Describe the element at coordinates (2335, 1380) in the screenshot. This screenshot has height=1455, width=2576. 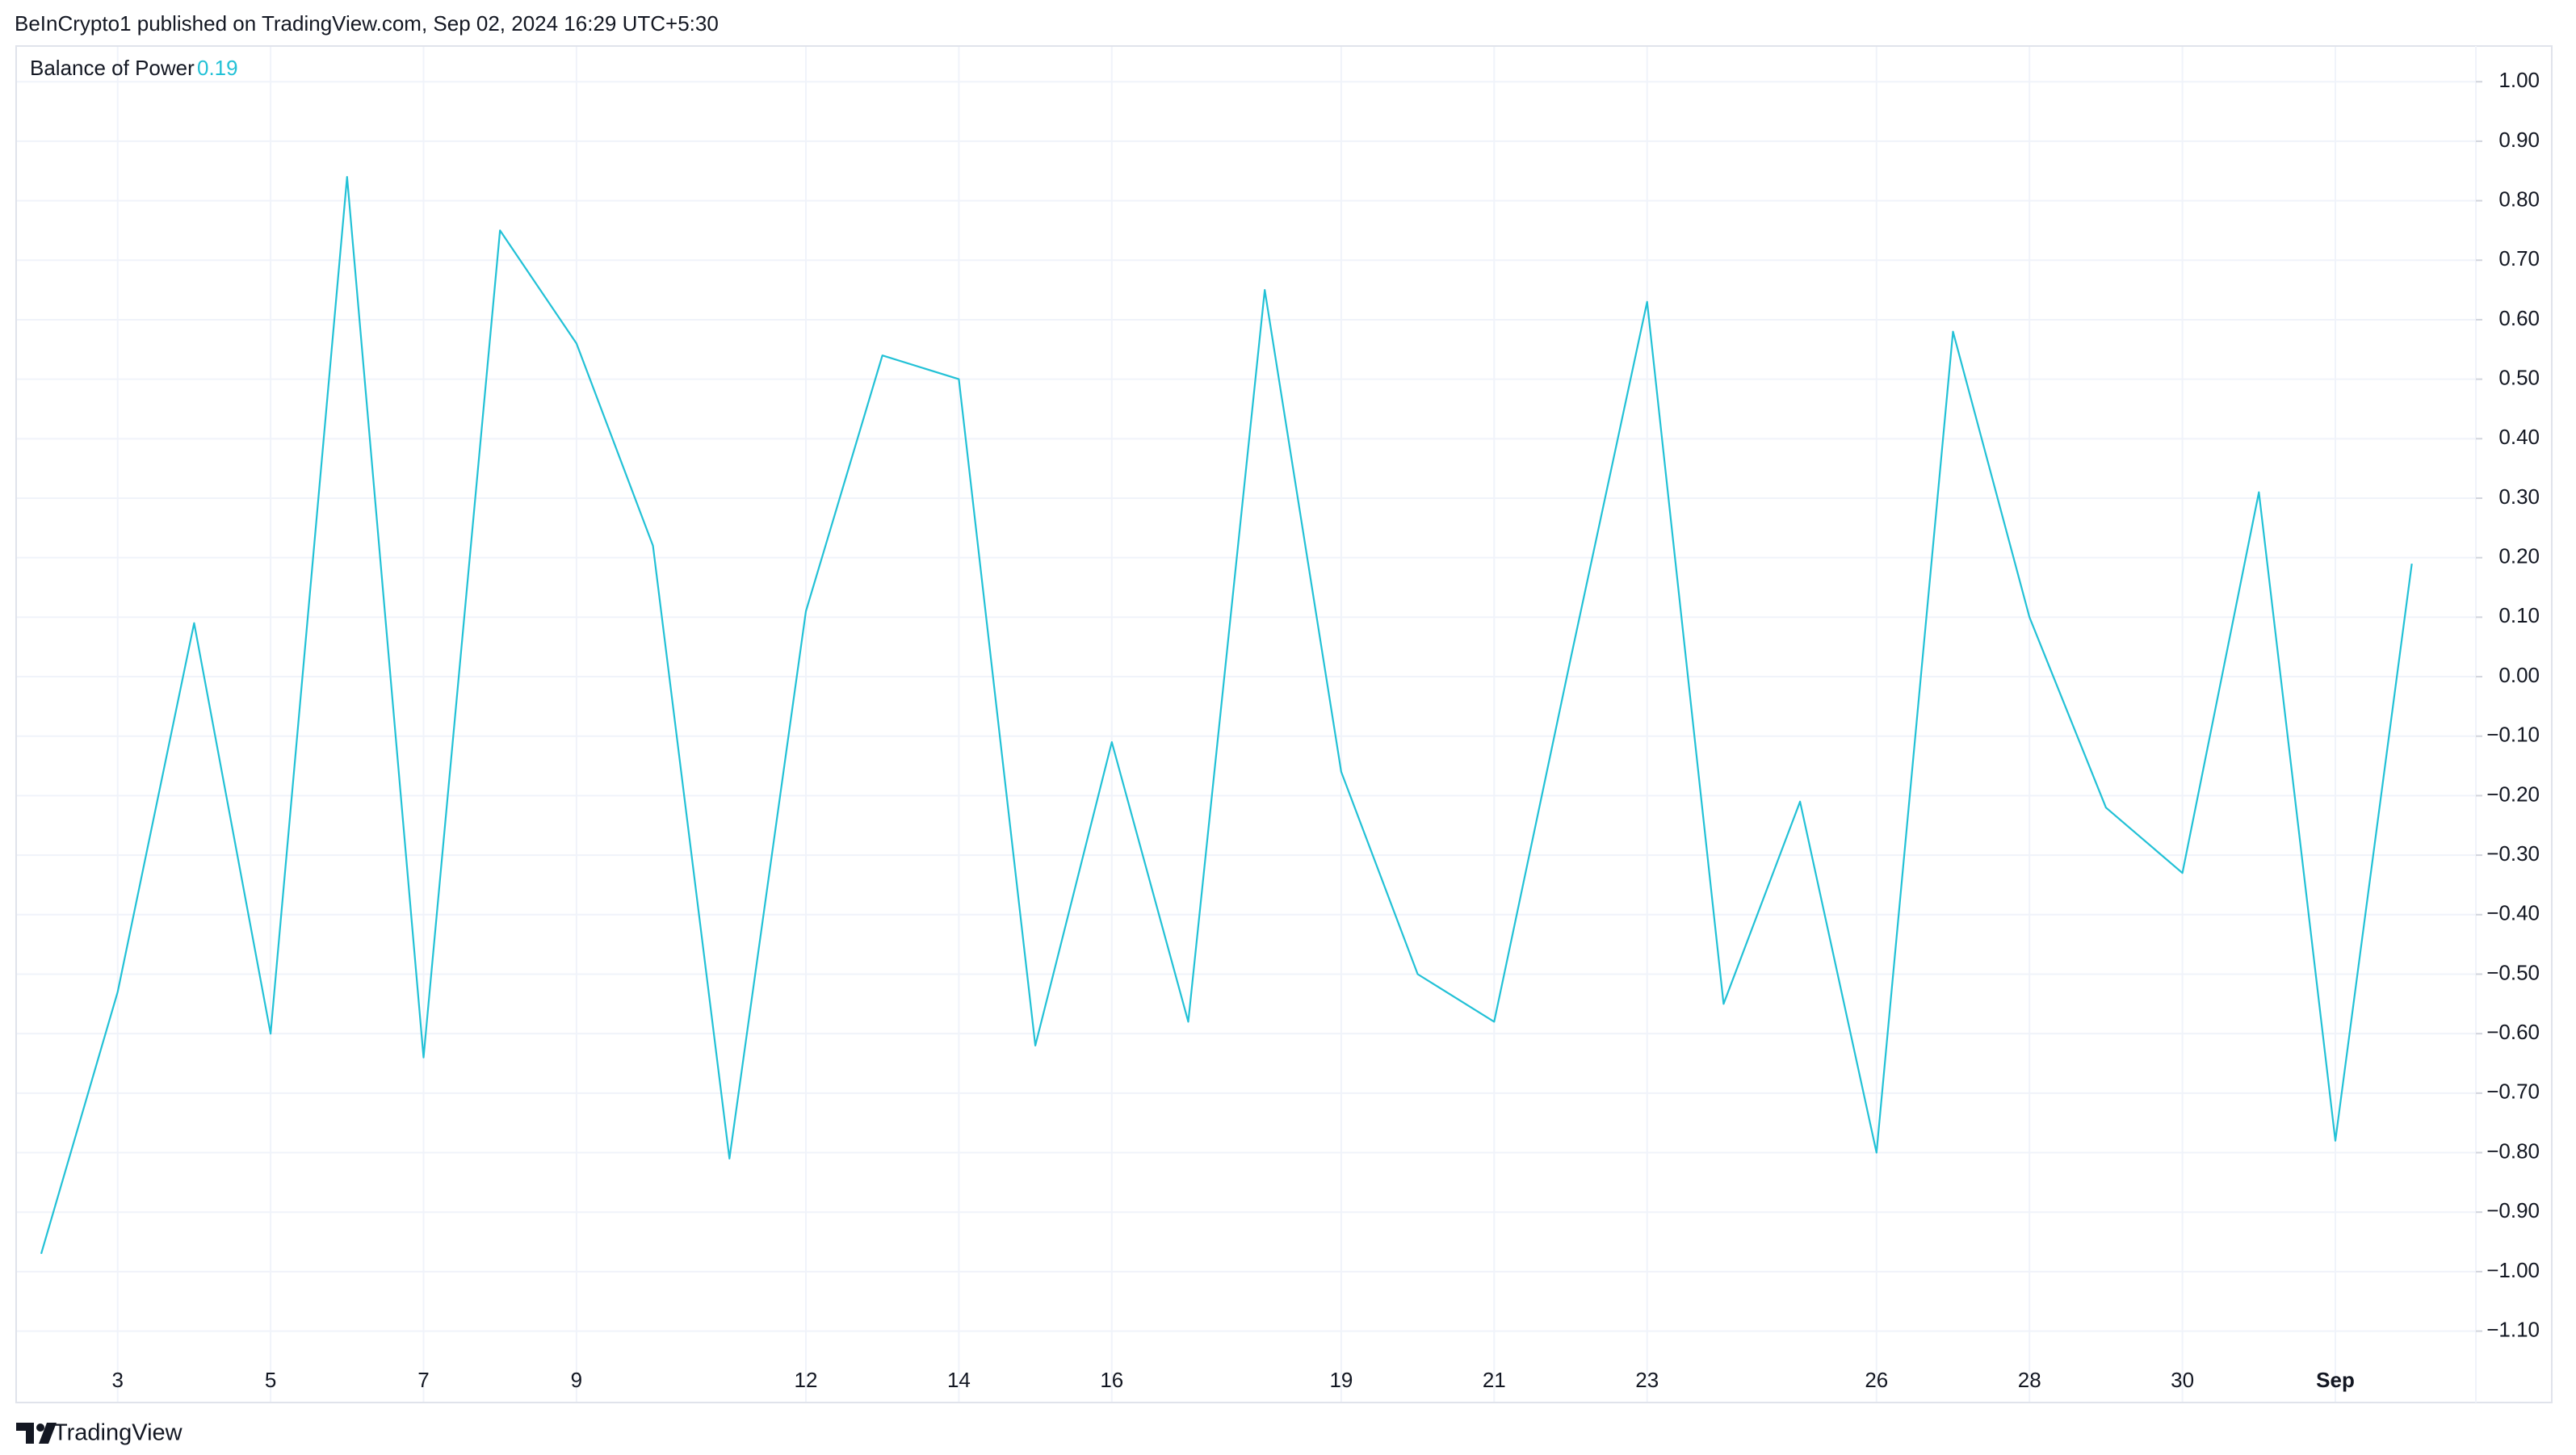
I see `x-tick-label: Sep` at that location.